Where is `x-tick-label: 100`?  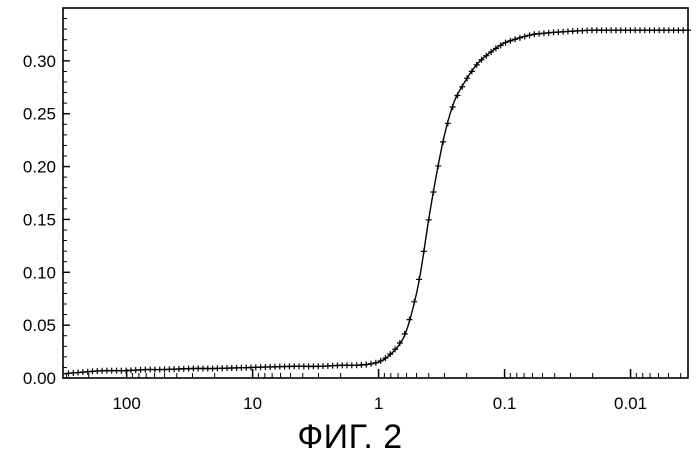
x-tick-label: 100 is located at coordinates (126, 403).